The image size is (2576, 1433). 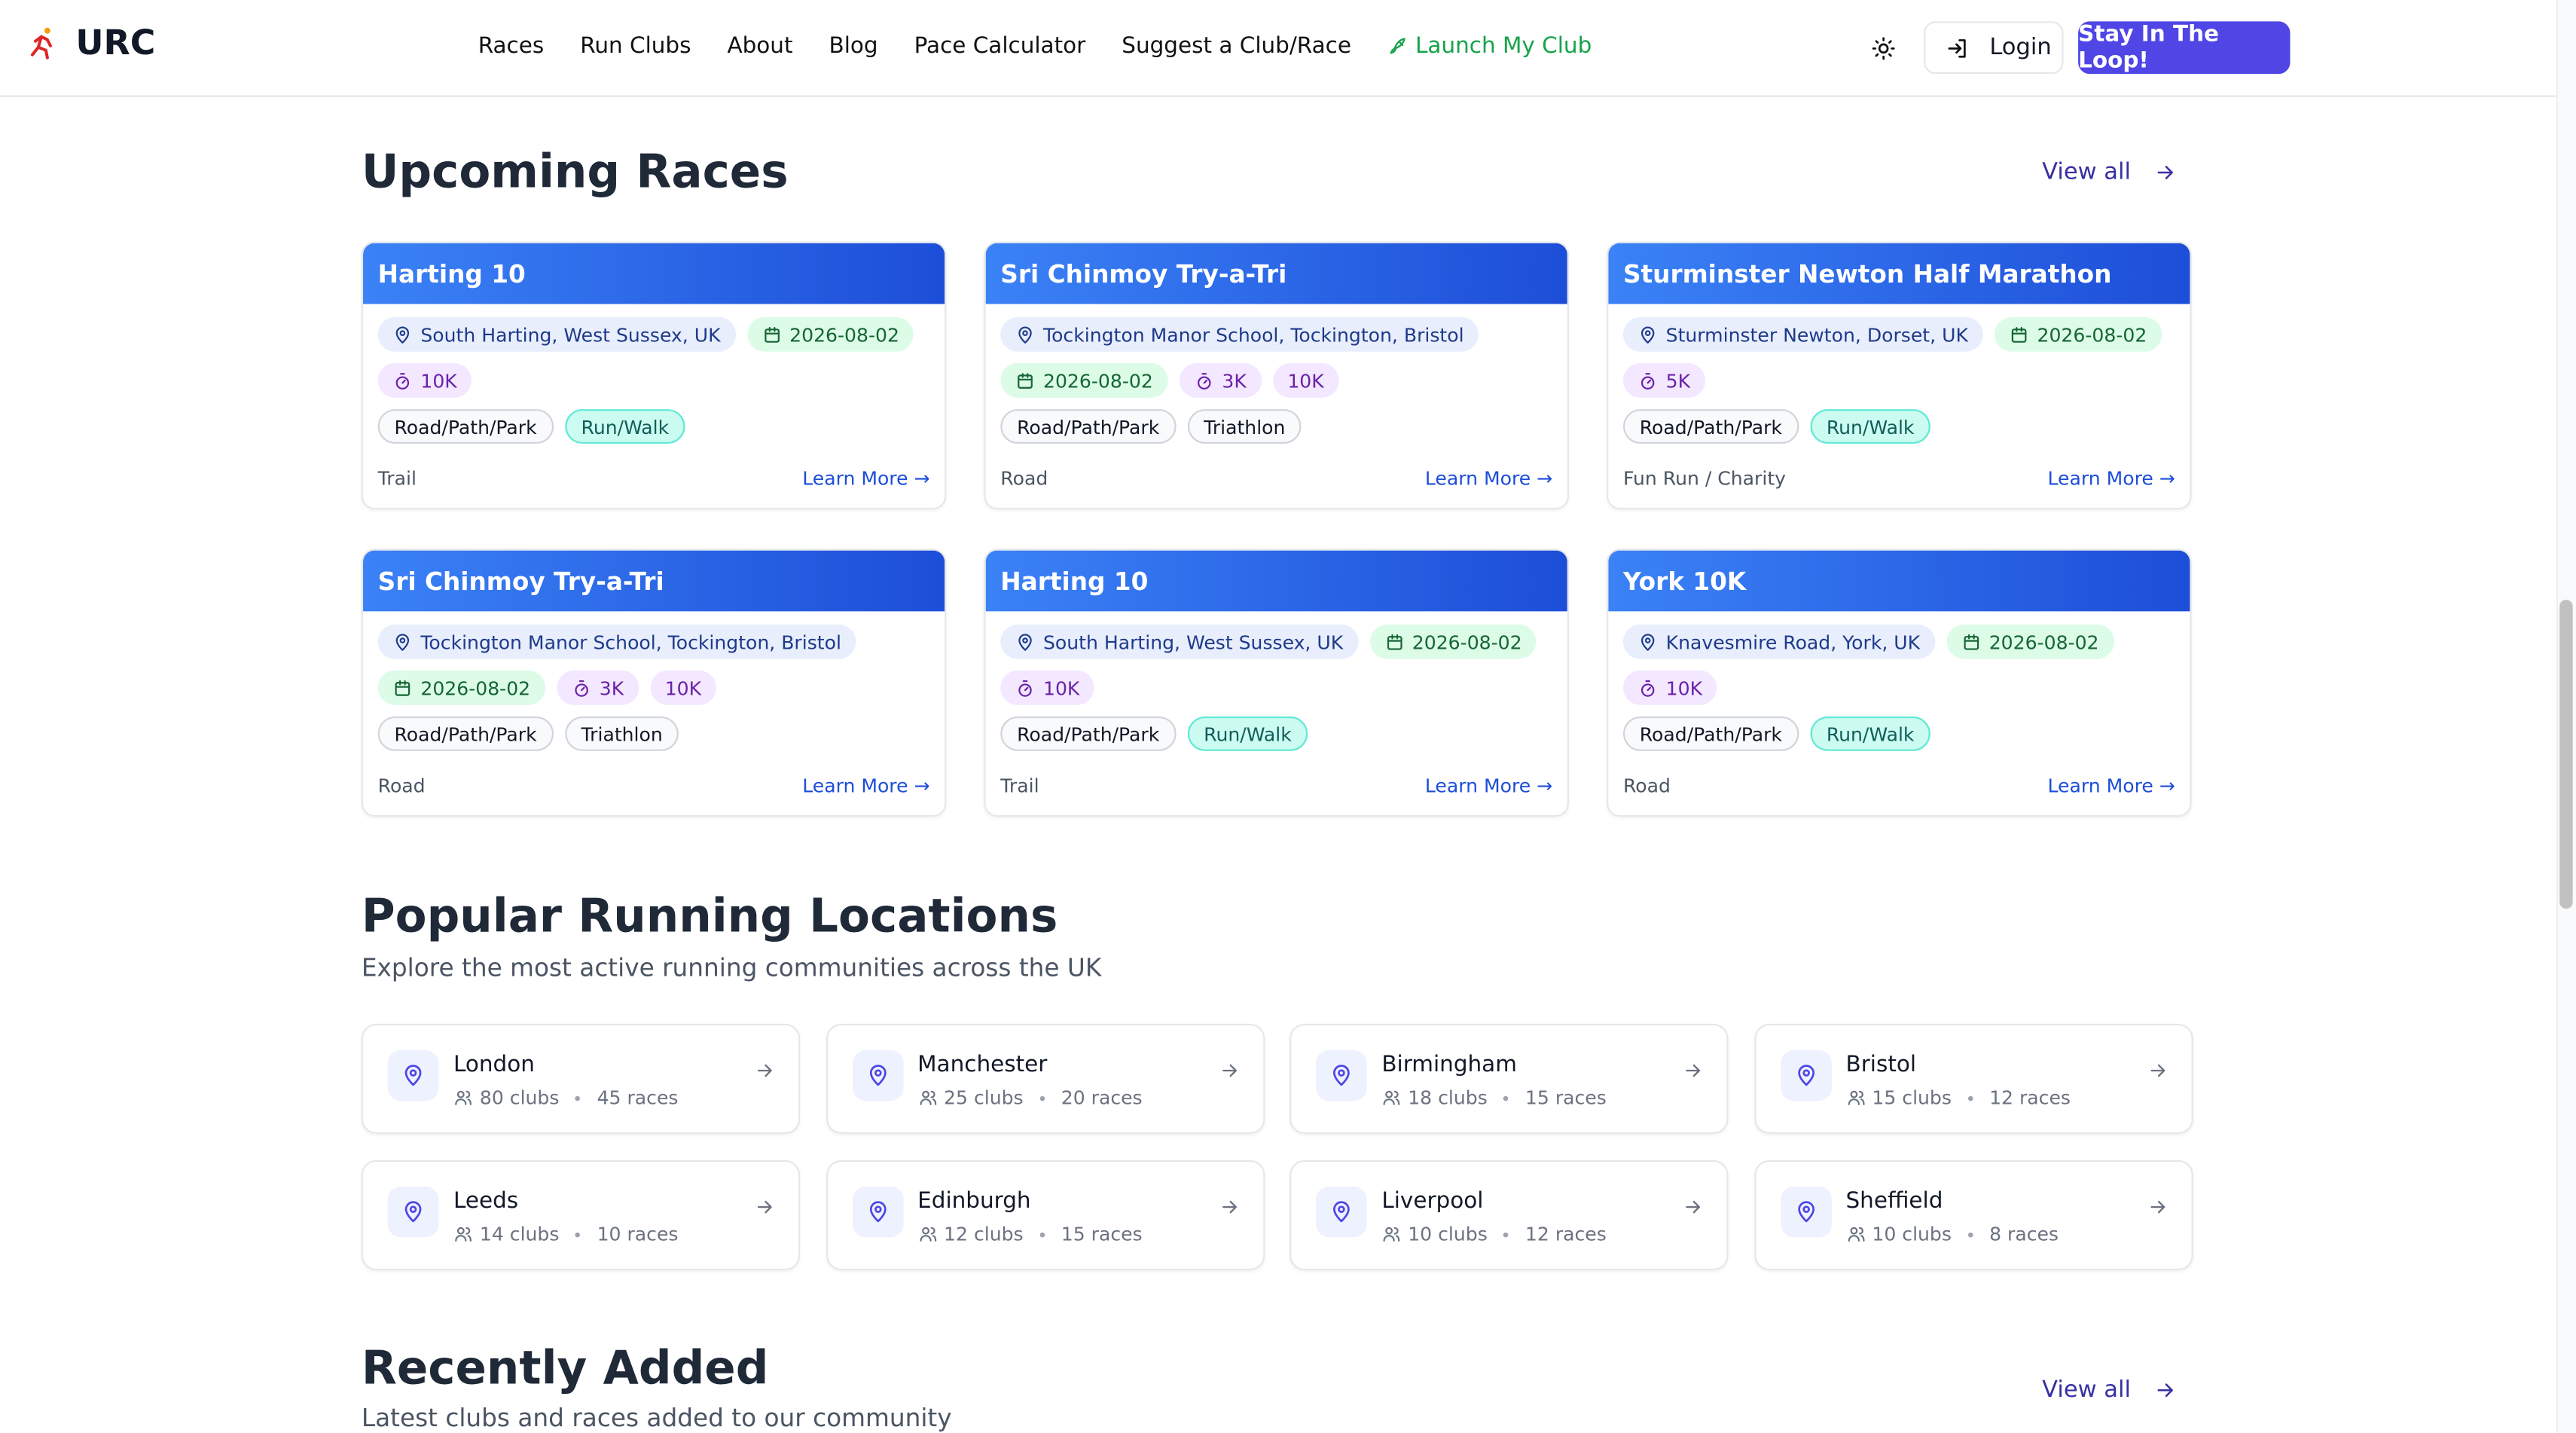 What do you see at coordinates (91, 43) in the screenshot?
I see `brand: URC` at bounding box center [91, 43].